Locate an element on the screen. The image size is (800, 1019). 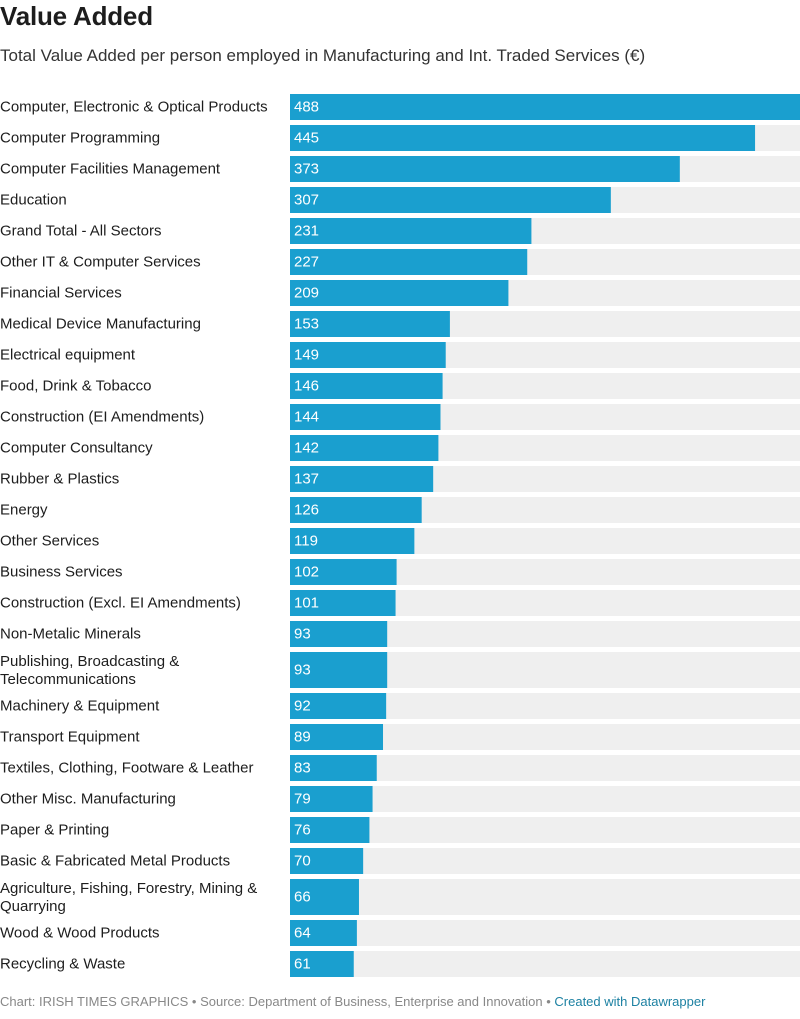
value-label: 144 is located at coordinates (306, 417).